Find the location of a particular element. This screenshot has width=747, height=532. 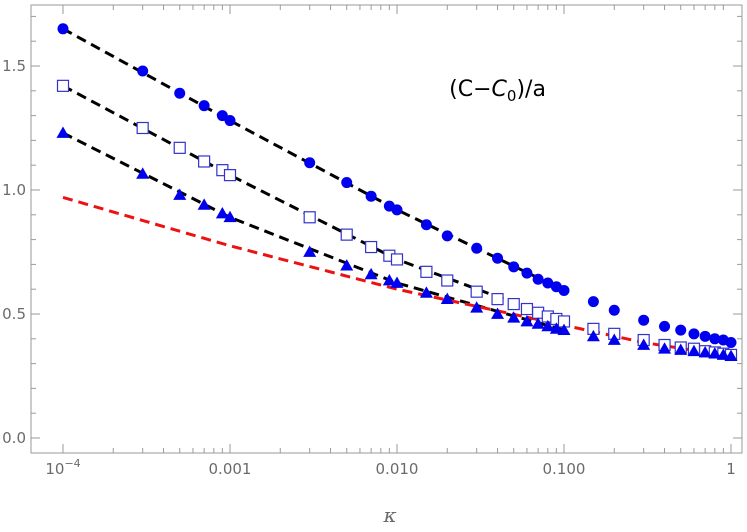

annotation-suffix: )/a is located at coordinates (530, 89).